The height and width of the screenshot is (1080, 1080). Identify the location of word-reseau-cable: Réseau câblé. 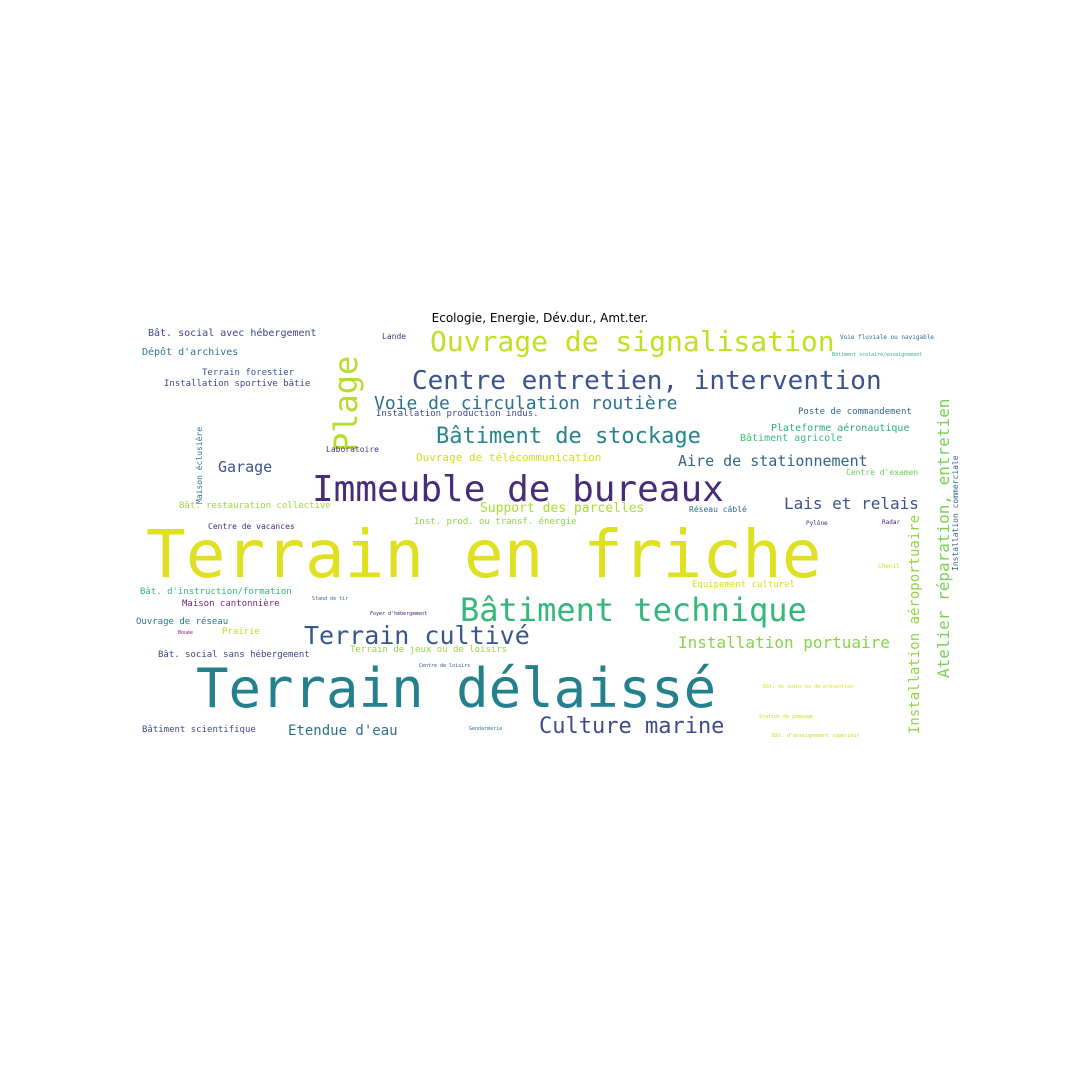
(718, 509).